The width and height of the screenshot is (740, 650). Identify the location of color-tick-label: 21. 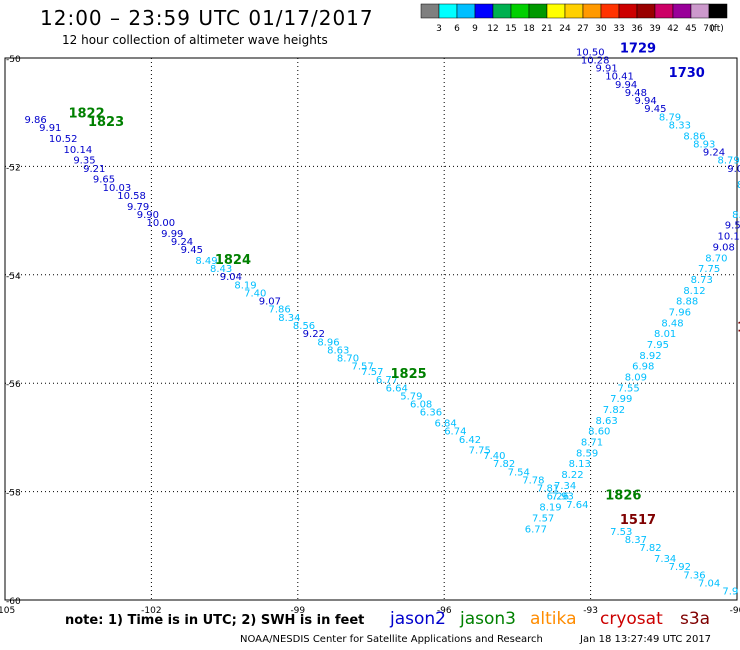
(546, 29).